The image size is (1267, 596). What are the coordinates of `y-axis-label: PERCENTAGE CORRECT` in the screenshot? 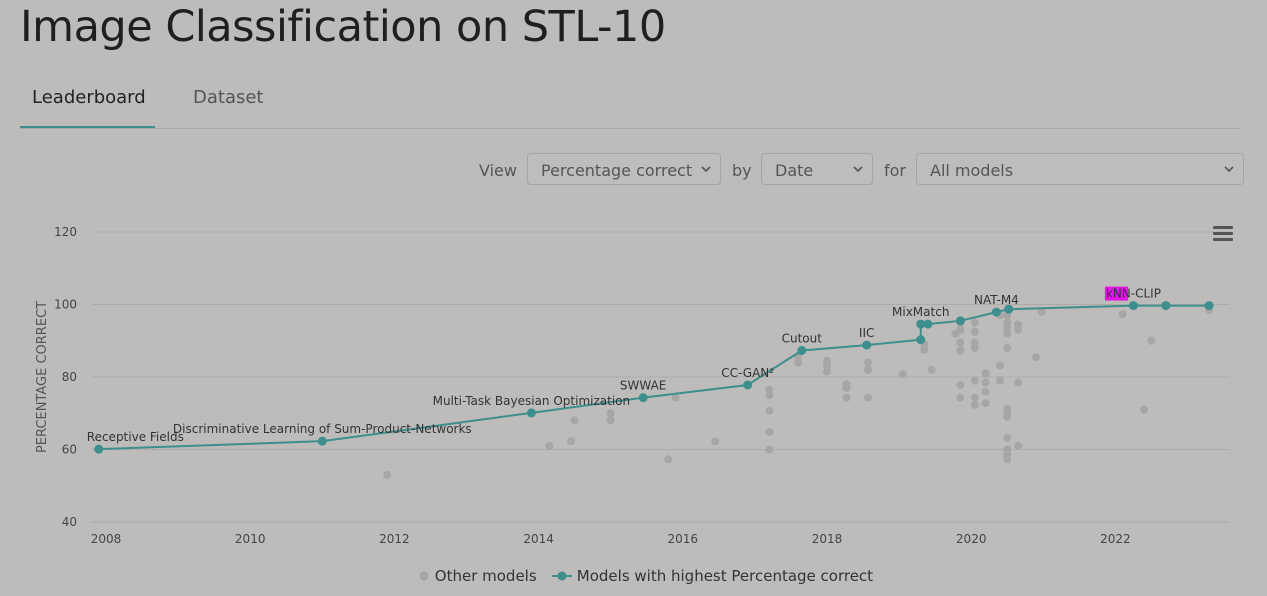 It's located at (42, 377).